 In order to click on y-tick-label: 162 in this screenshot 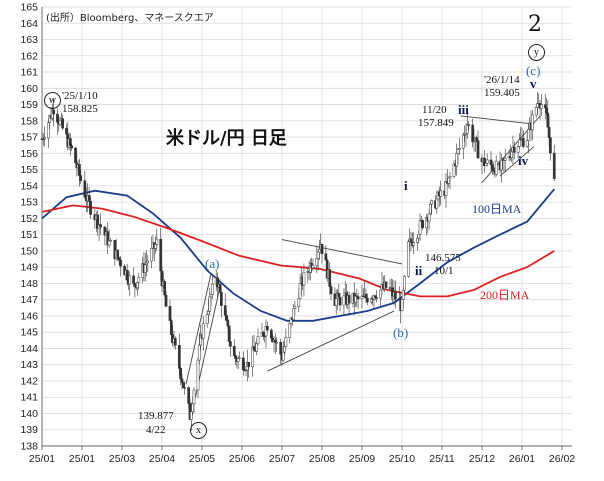, I will do `click(29, 56)`.